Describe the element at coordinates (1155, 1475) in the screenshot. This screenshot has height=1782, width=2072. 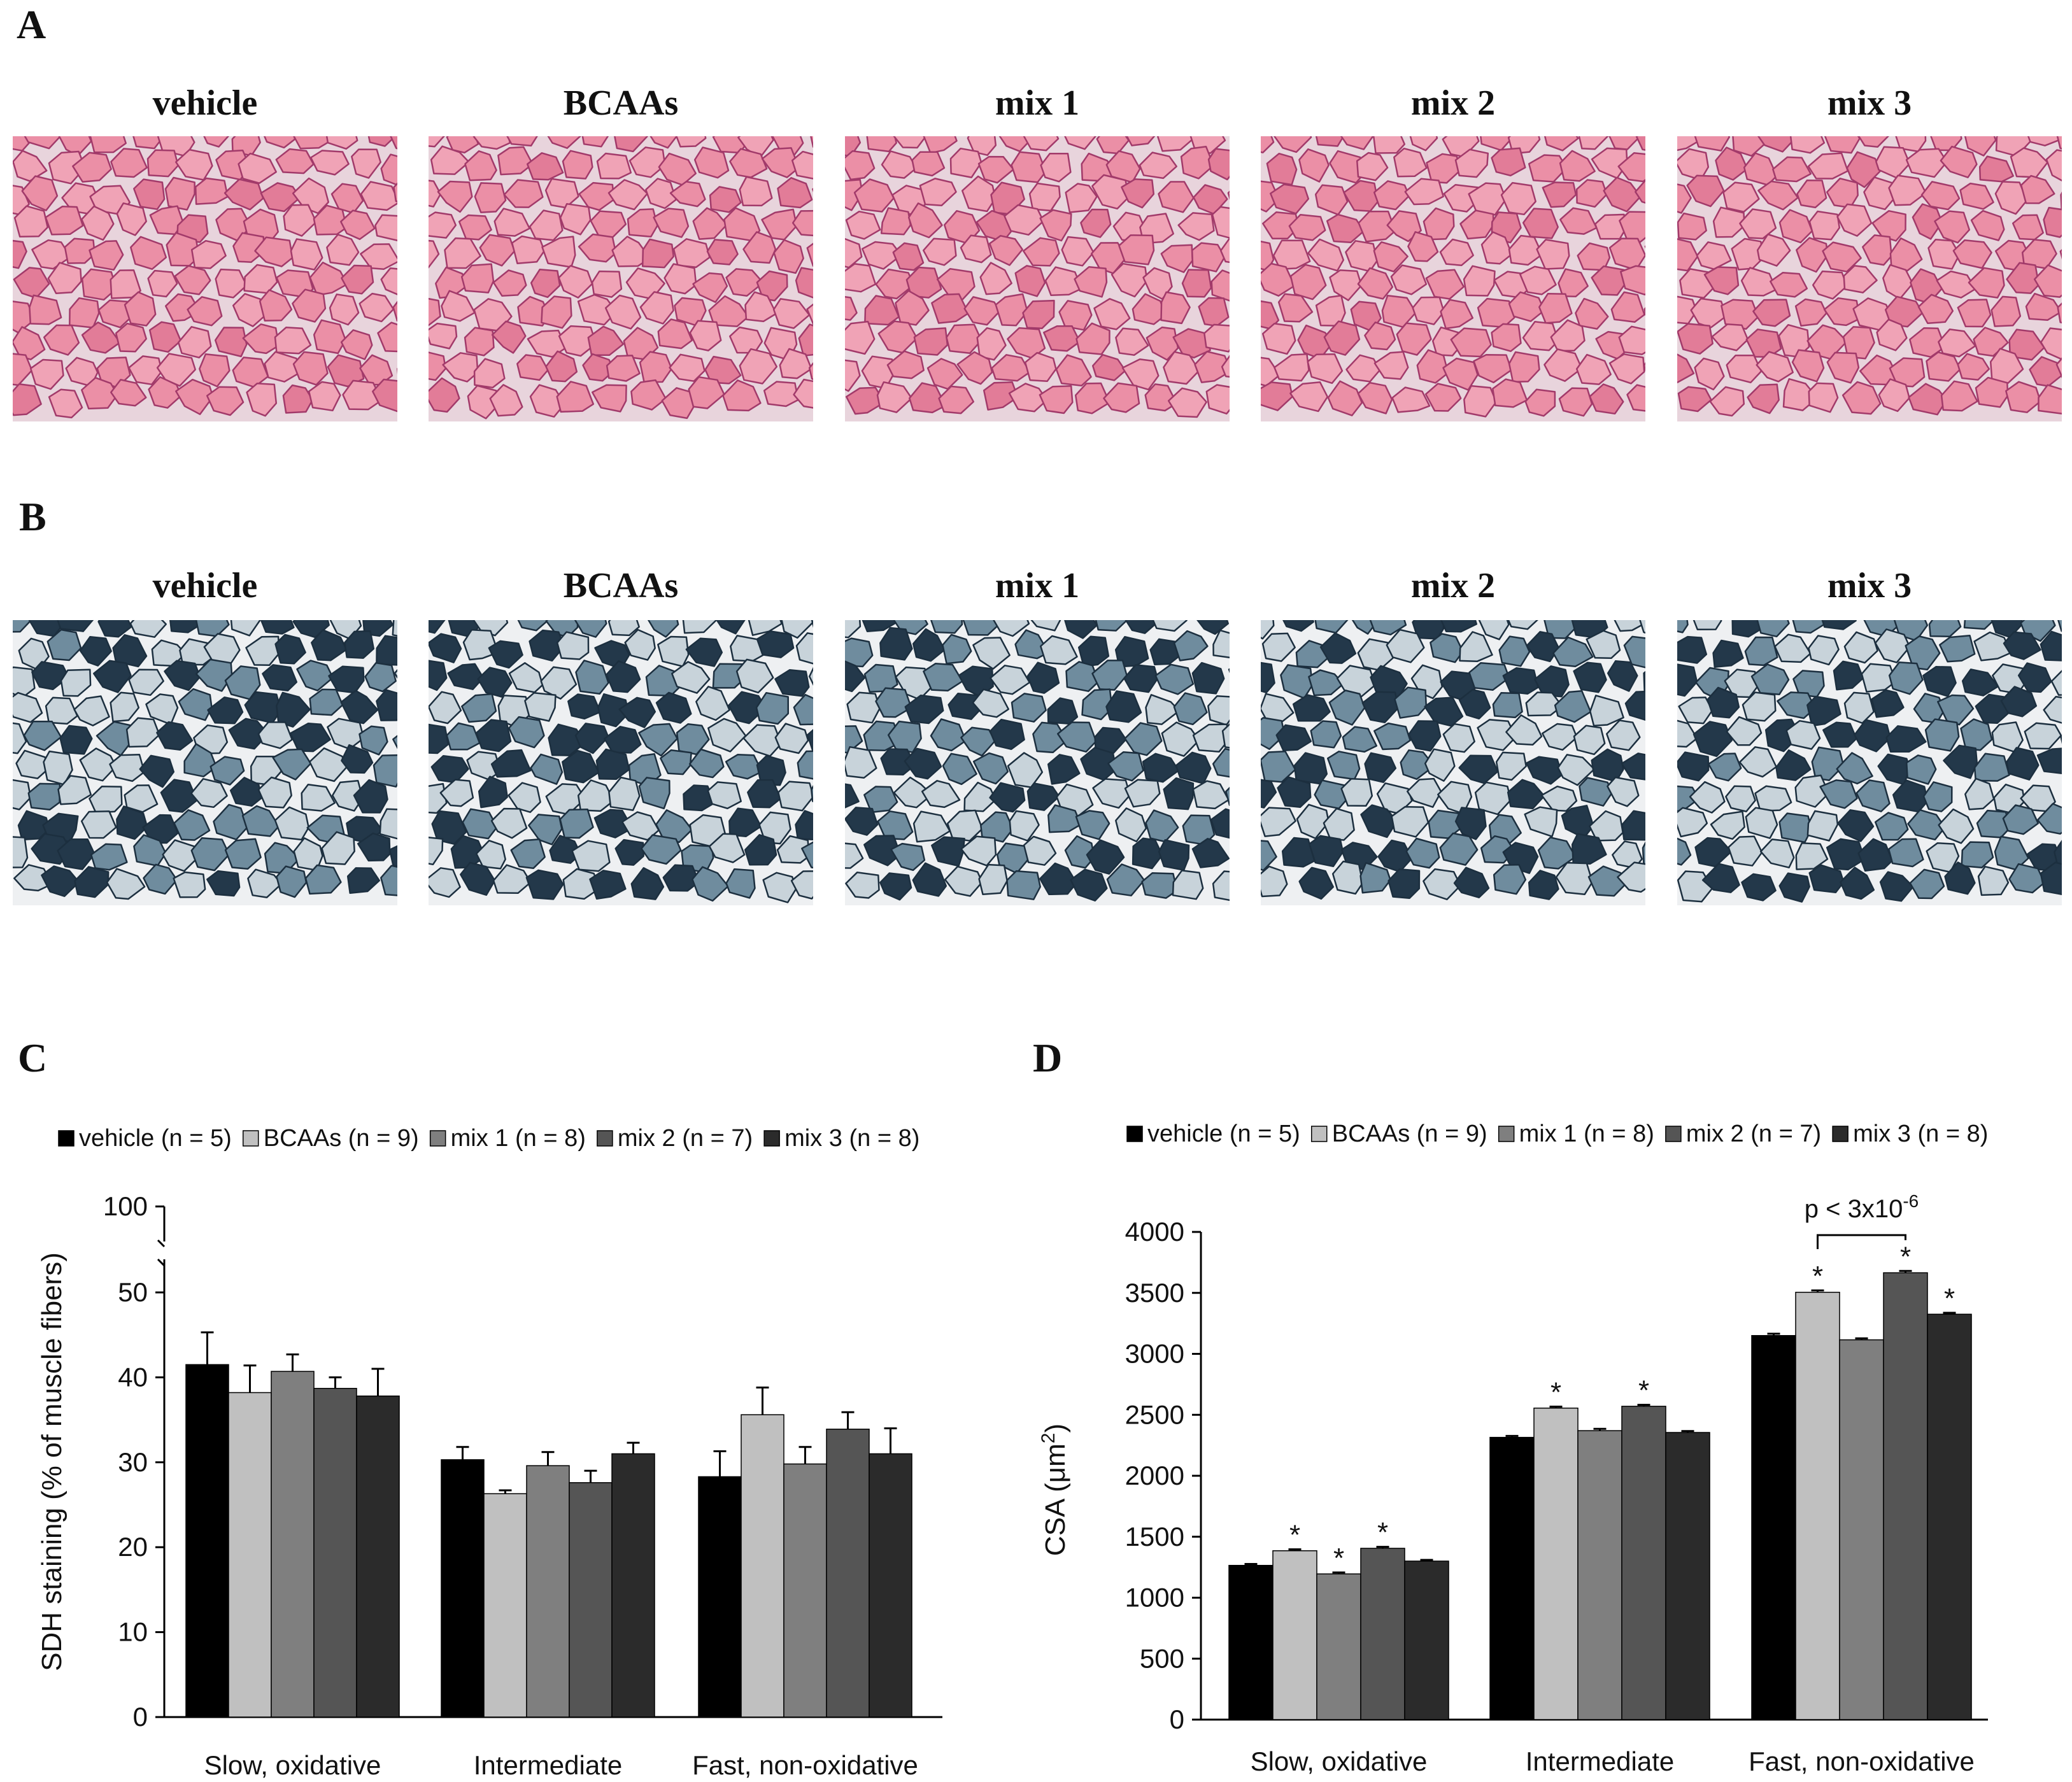
I see `d-ytick-label-4: 2000` at that location.